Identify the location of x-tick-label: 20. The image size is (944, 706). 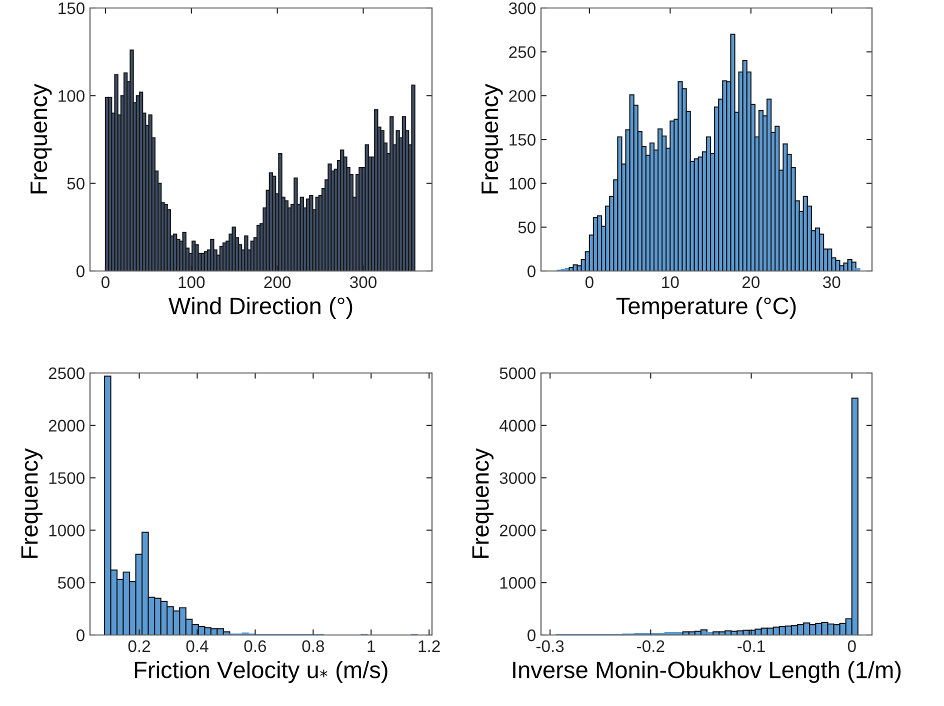
(751, 282).